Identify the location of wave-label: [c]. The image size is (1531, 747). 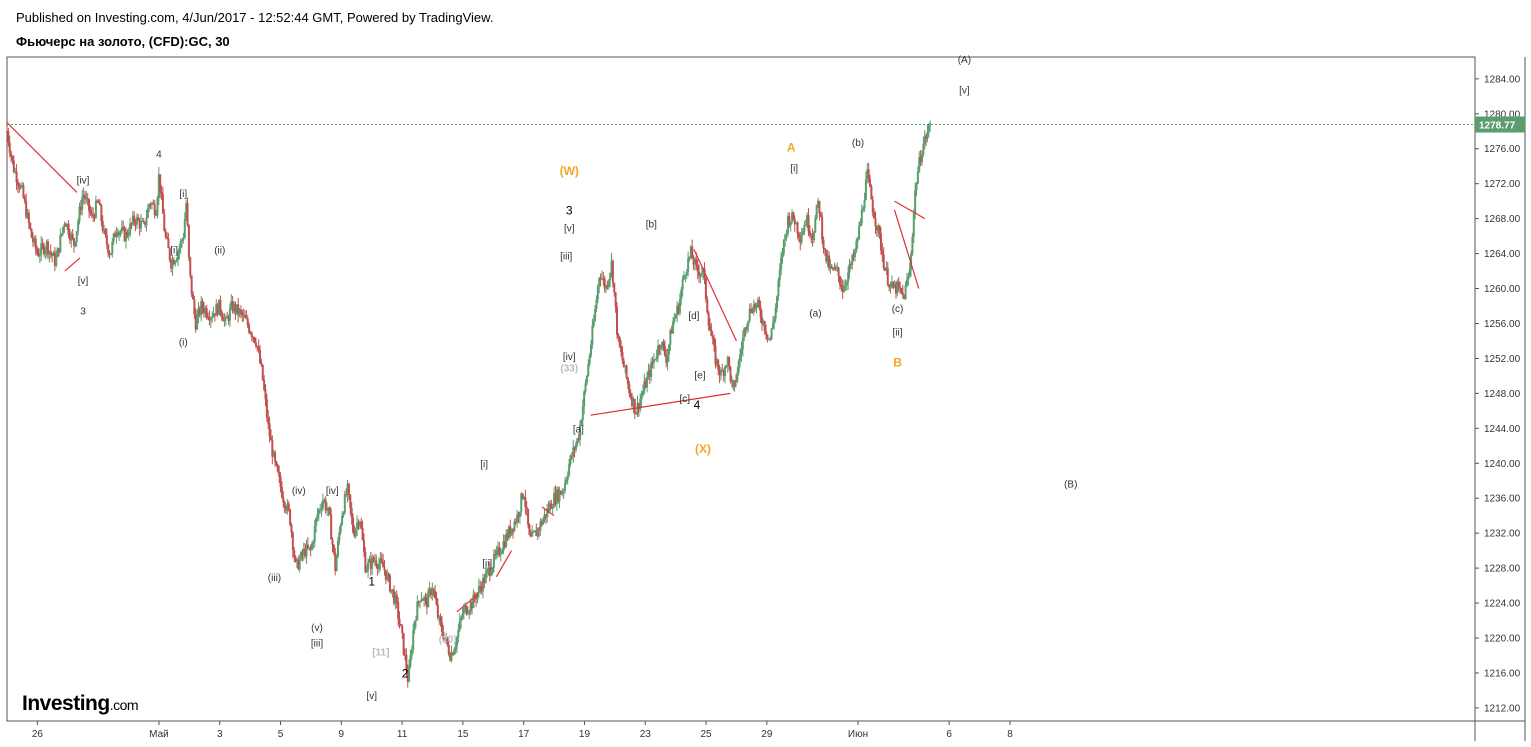
(684, 399).